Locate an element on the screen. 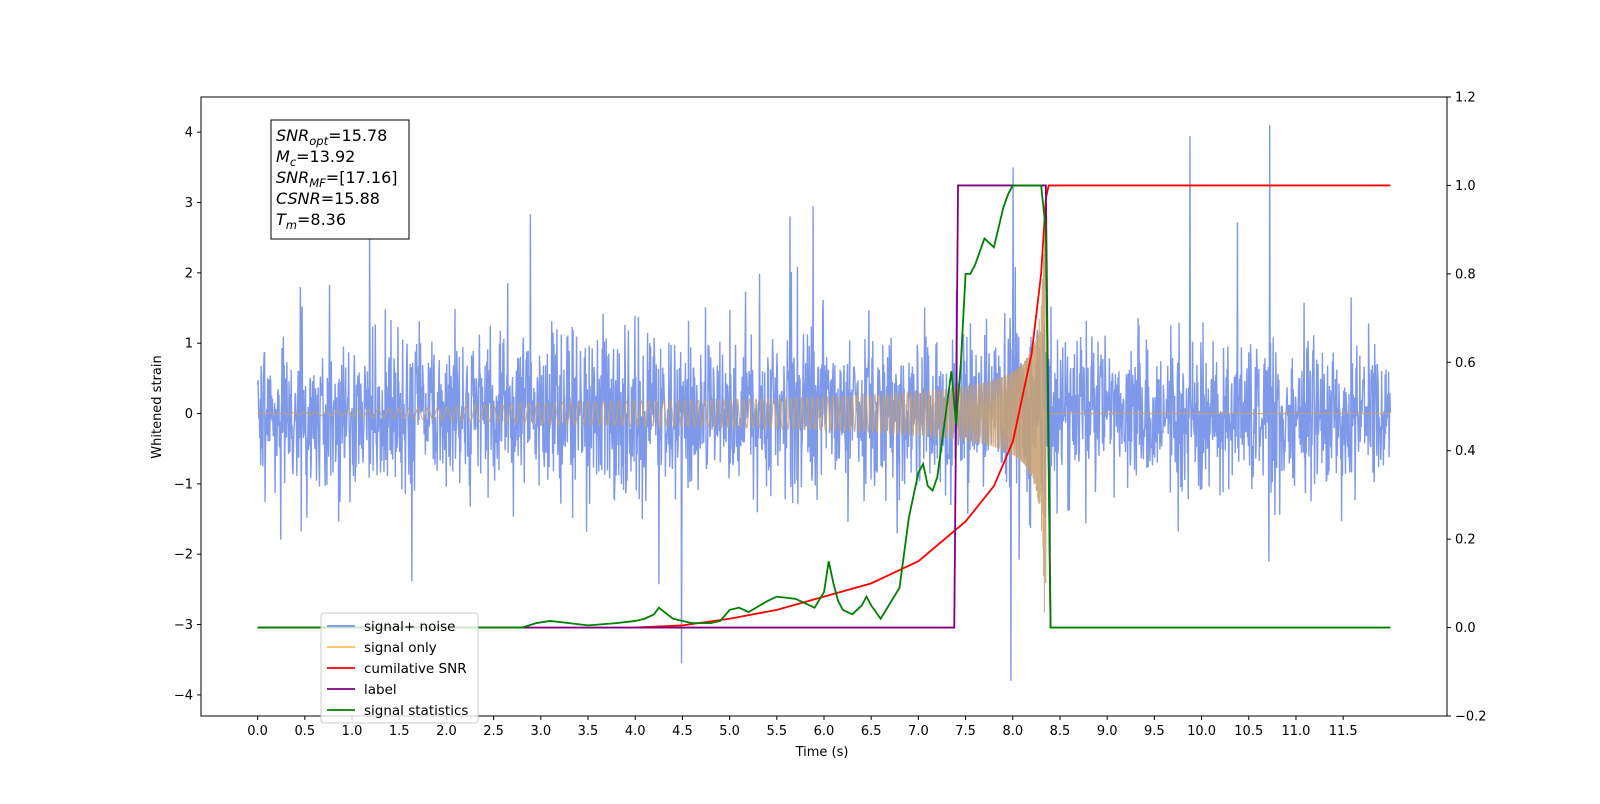  legend-frame is located at coordinates (399, 668).